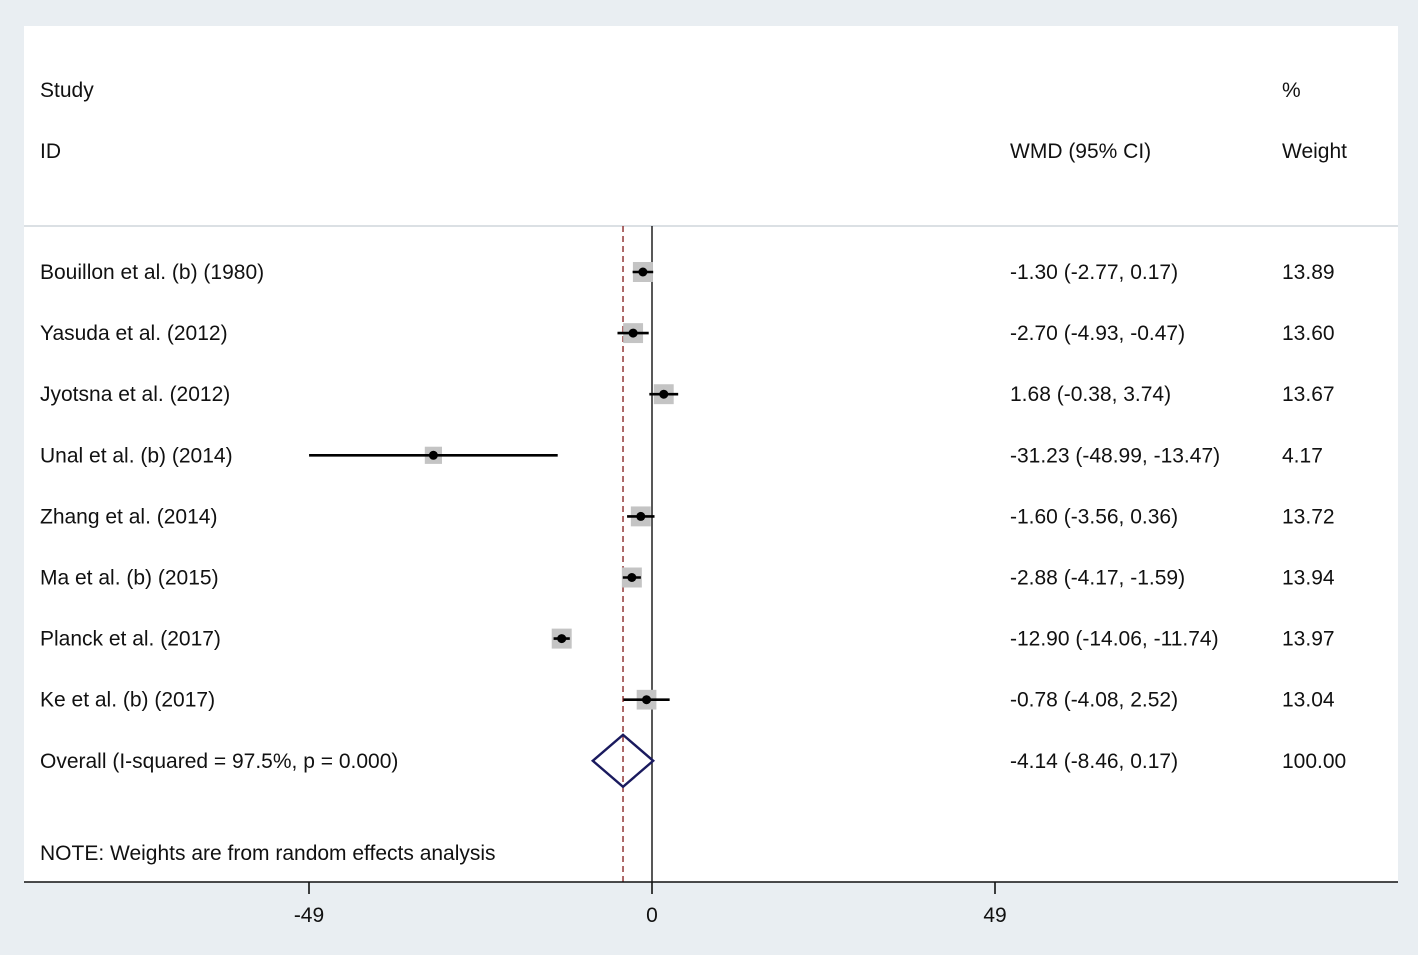 The height and width of the screenshot is (955, 1418). I want to click on study-ci-text: -12.90 (-14.06, -11.74), so click(1114, 639).